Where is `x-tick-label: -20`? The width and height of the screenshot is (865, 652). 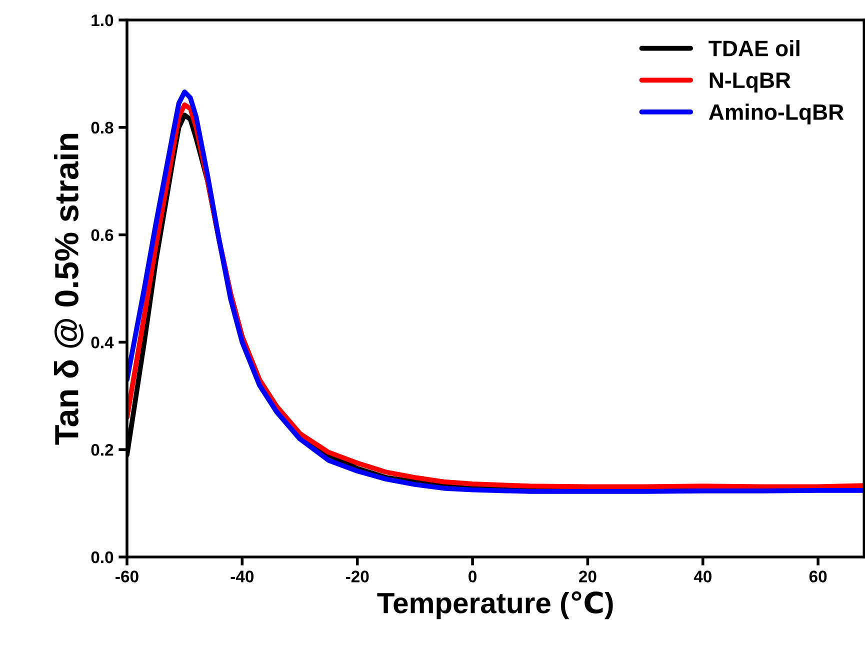
x-tick-label: -20 is located at coordinates (357, 576).